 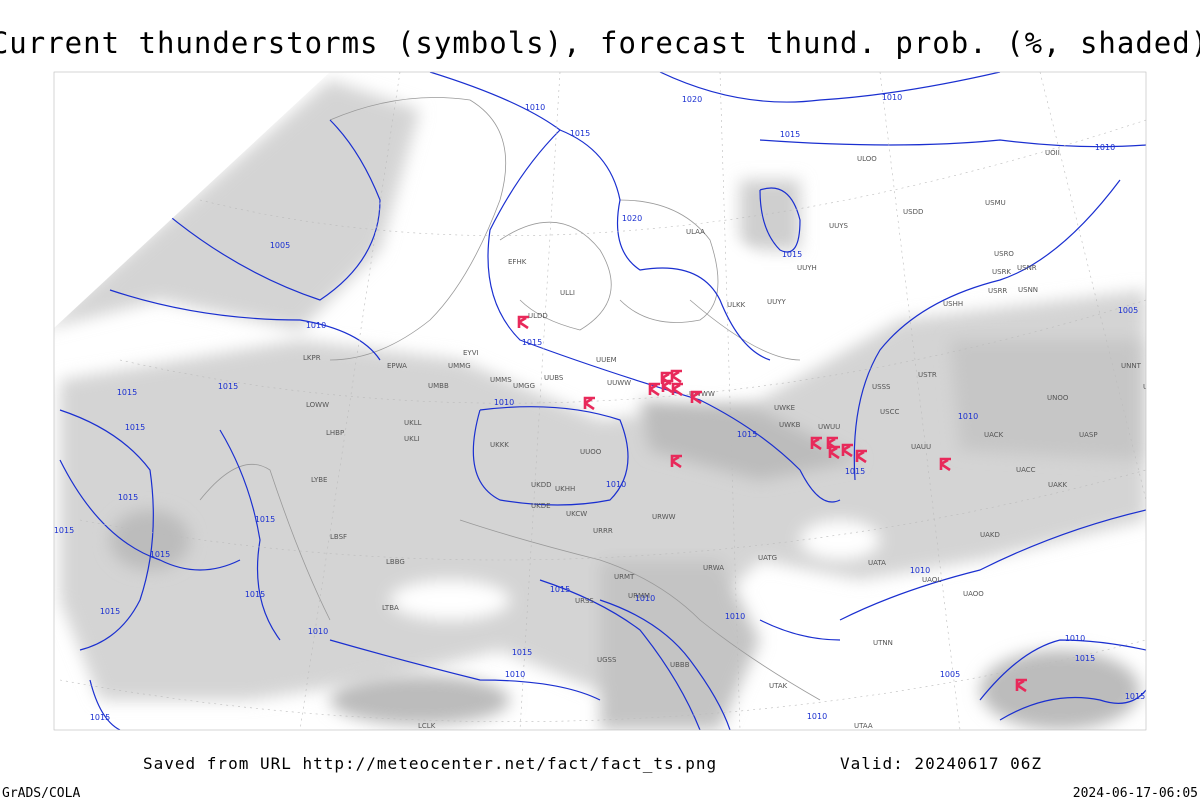 I want to click on station-label: USDD, so click(x=913, y=212).